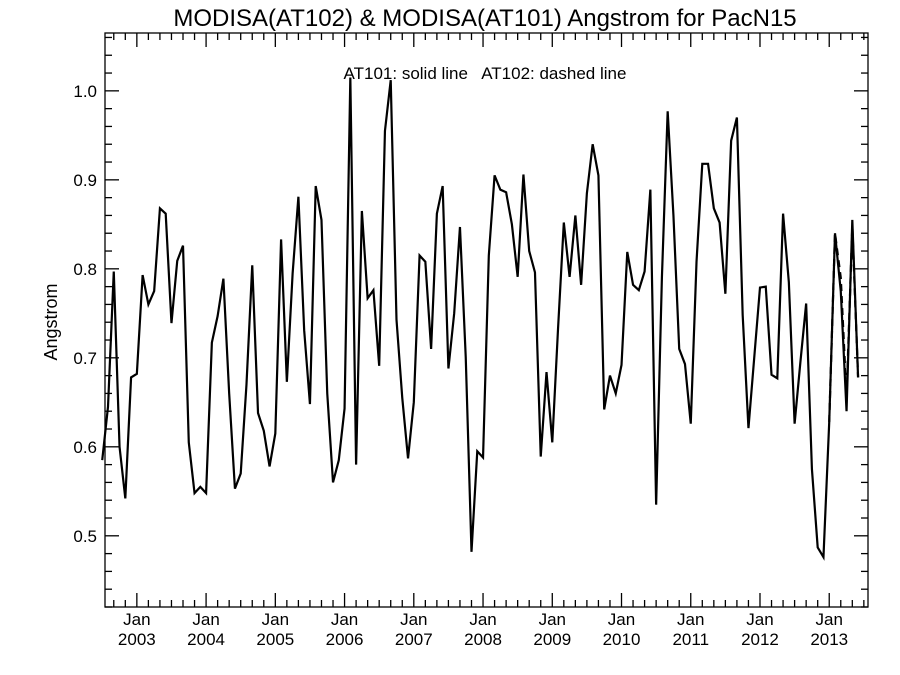 The image size is (900, 675). I want to click on y-tick-label: 0.6, so click(85, 447).